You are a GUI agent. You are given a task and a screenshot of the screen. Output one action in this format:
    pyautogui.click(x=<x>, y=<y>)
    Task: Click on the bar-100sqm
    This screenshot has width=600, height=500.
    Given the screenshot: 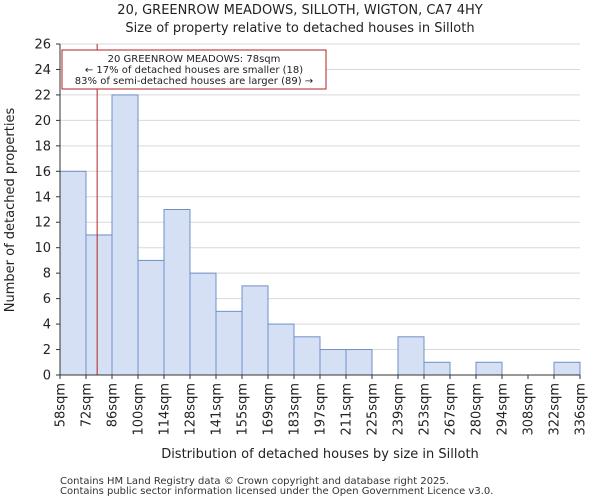 What is the action you would take?
    pyautogui.click(x=151, y=317)
    